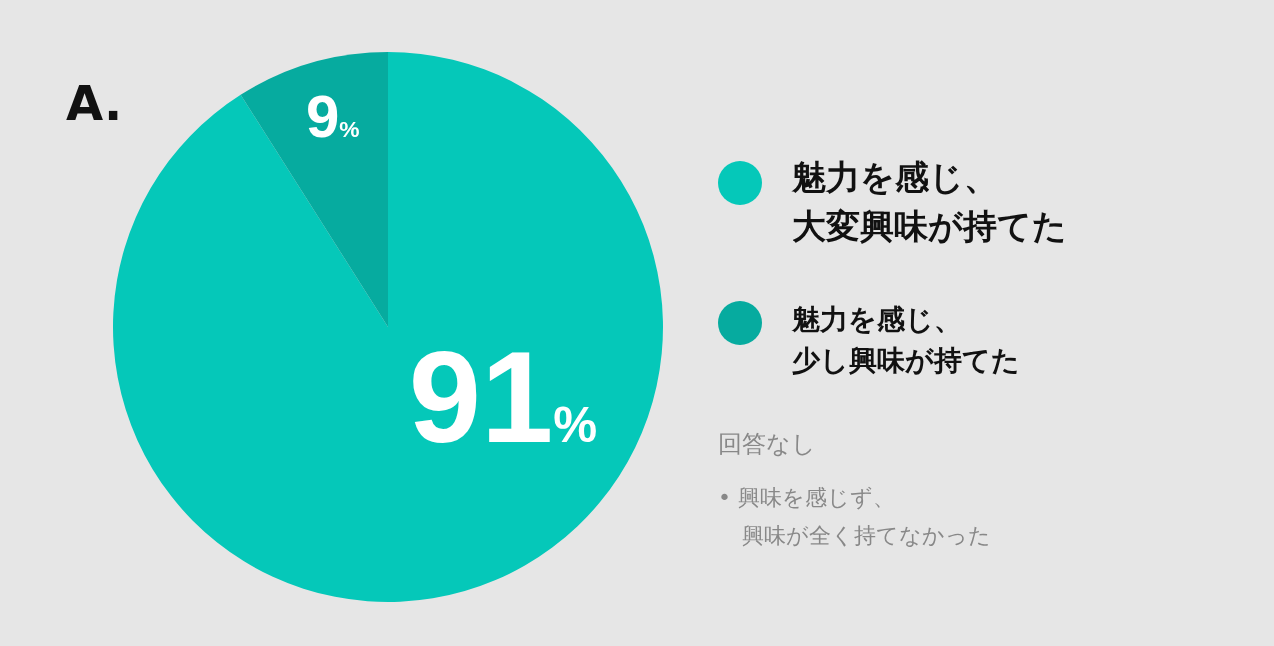 This screenshot has height=646, width=1274. What do you see at coordinates (854, 516) in the screenshot?
I see `text: • 興味を感じず、興味が全く持てなかった` at bounding box center [854, 516].